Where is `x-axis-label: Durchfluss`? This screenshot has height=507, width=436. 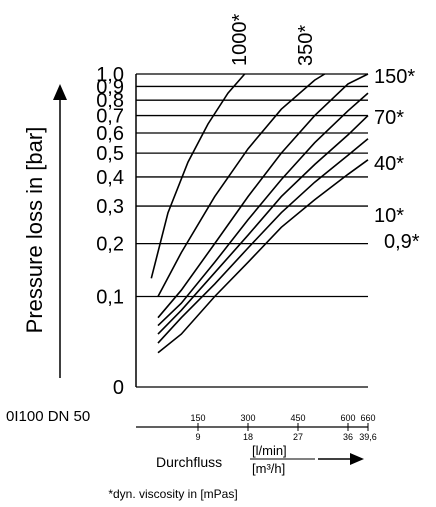 x-axis-label: Durchfluss is located at coordinates (189, 462).